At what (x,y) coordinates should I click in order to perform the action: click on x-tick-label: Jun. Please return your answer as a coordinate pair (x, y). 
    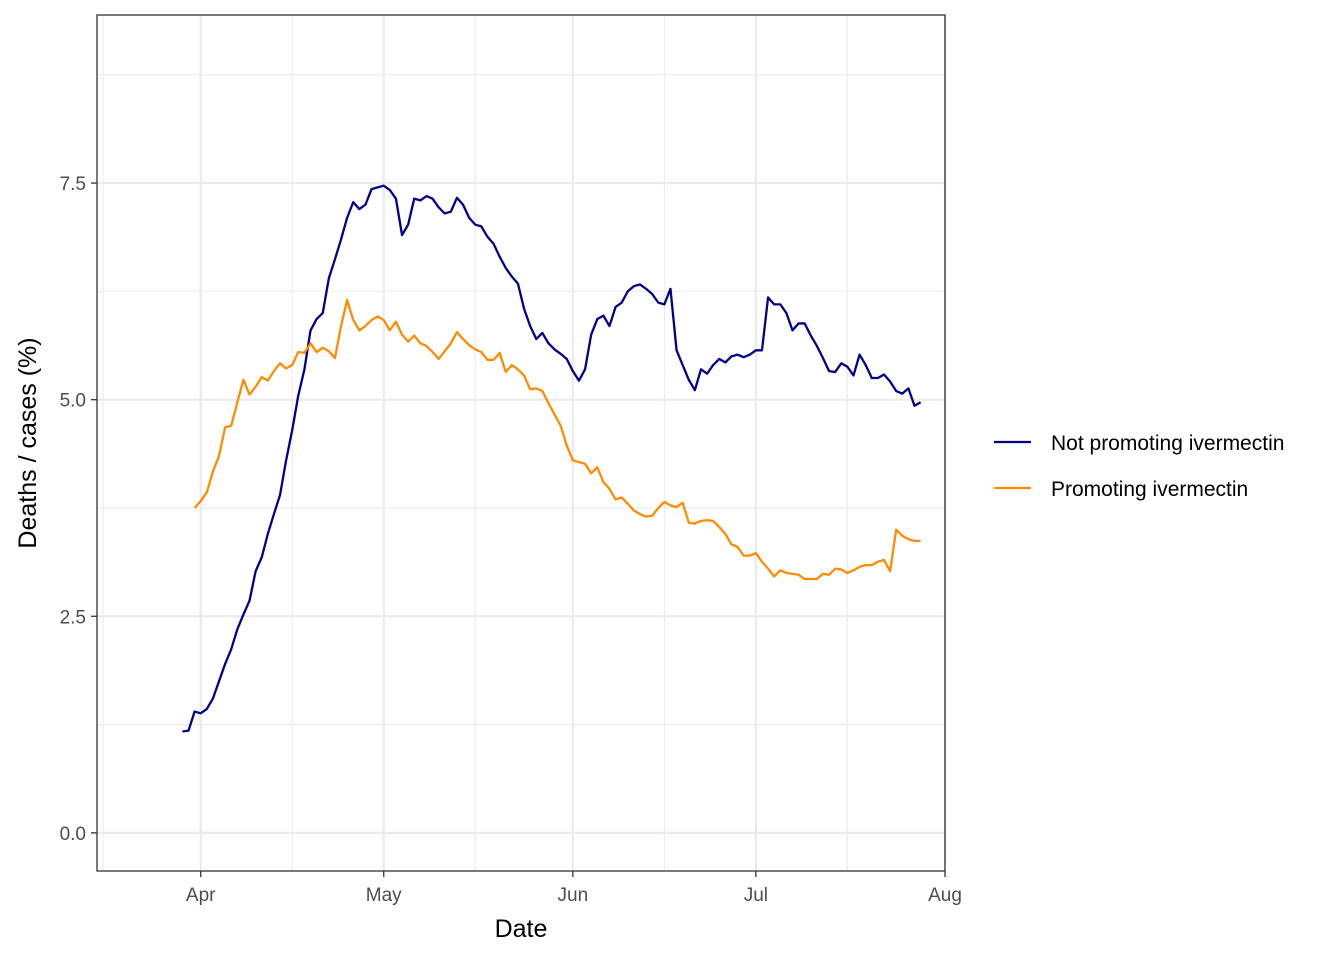
    Looking at the image, I should click on (573, 895).